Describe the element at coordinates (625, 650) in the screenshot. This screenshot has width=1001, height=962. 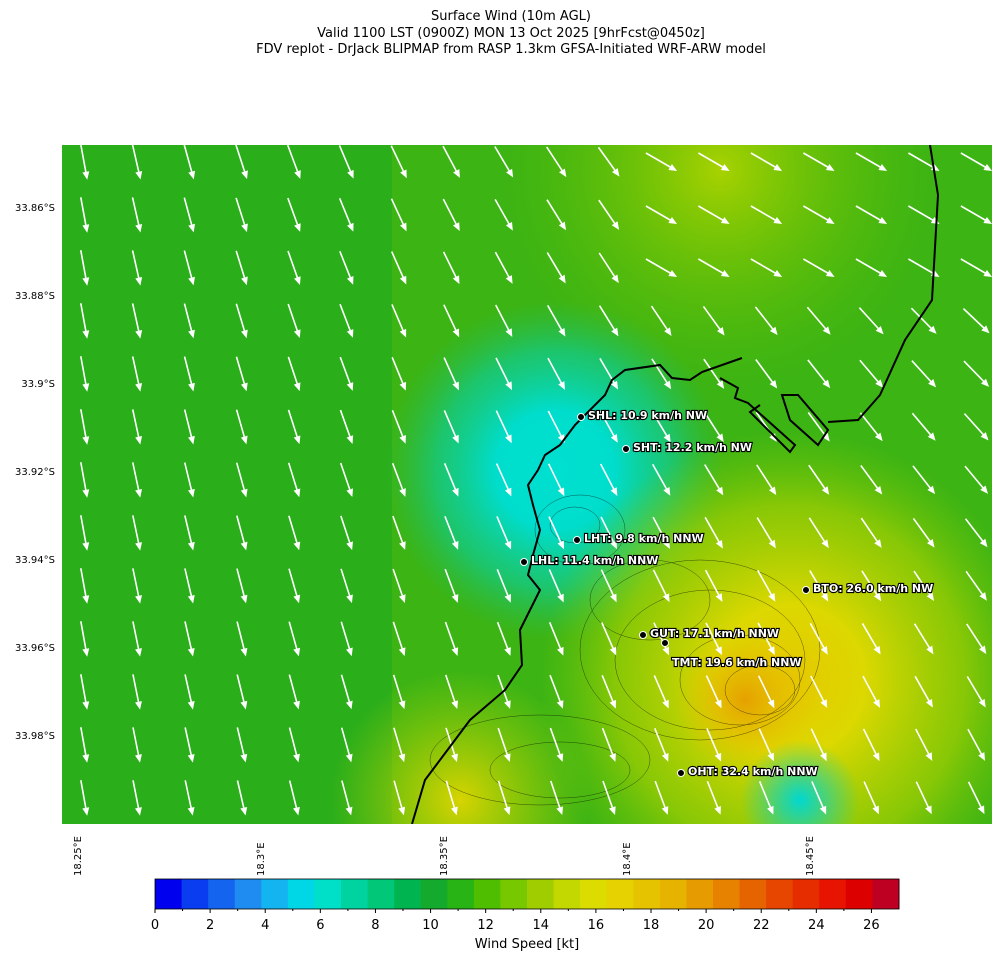
I see `terrain-contours` at that location.